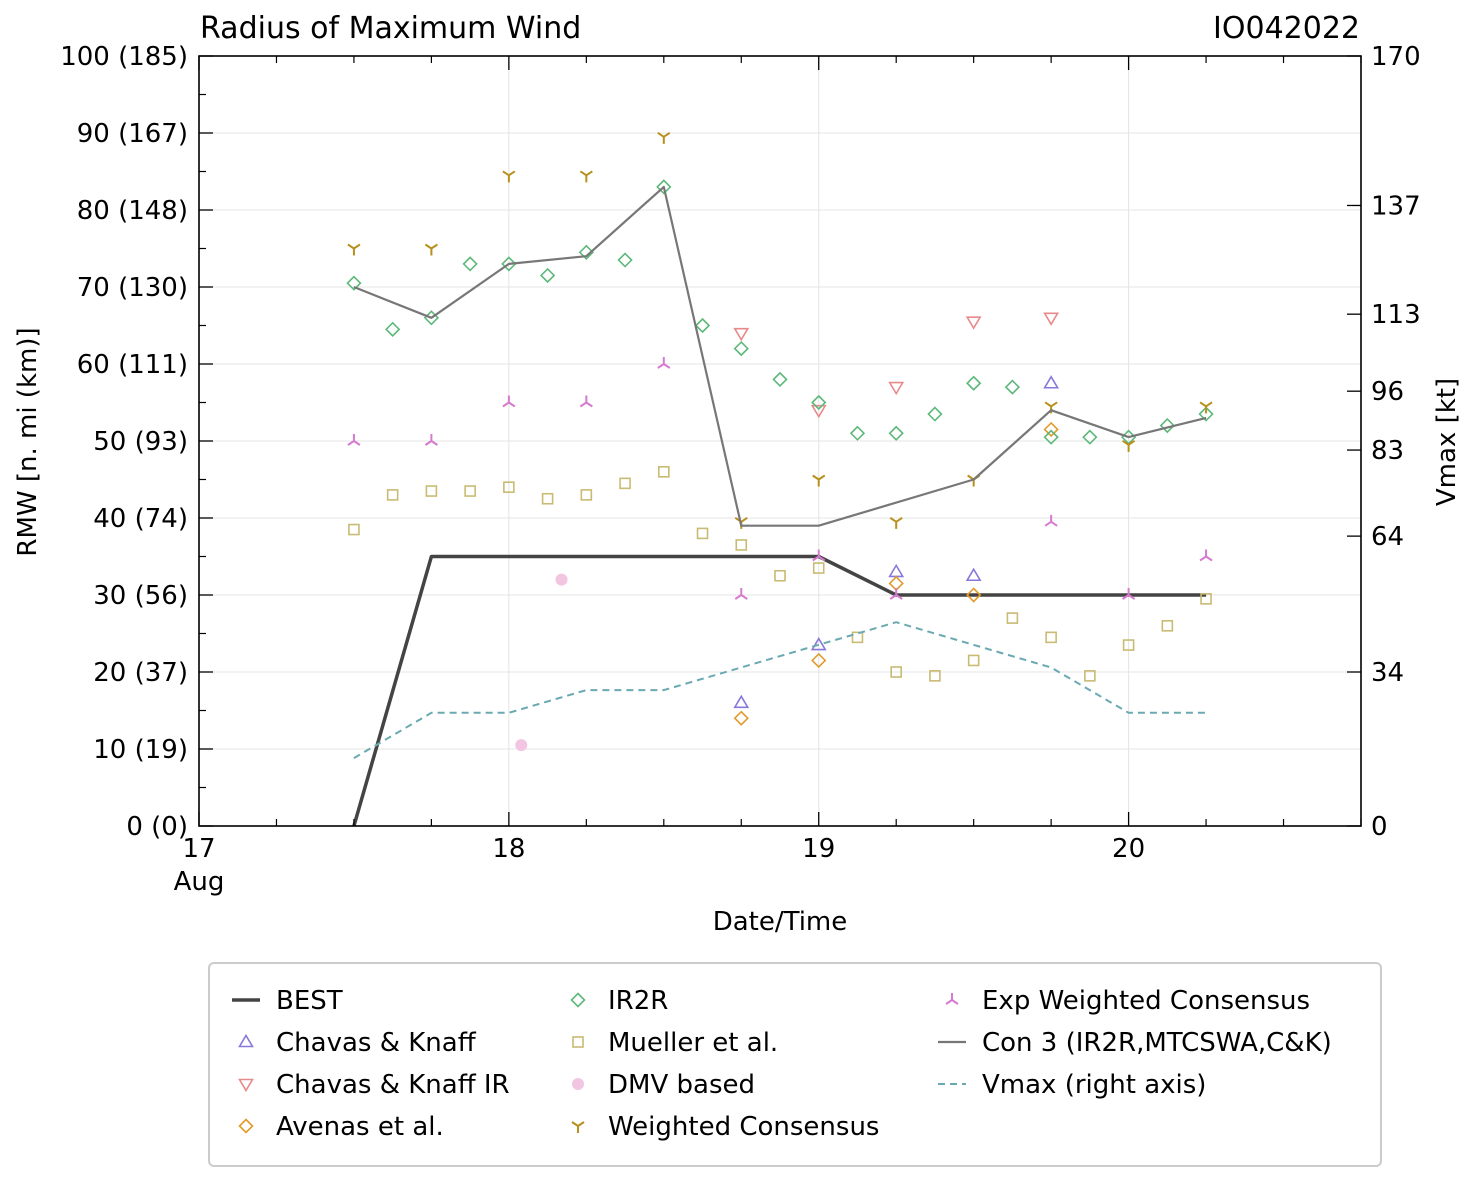 This screenshot has width=1477, height=1180. I want to click on y-tick-label: 50 (93), so click(140, 442).